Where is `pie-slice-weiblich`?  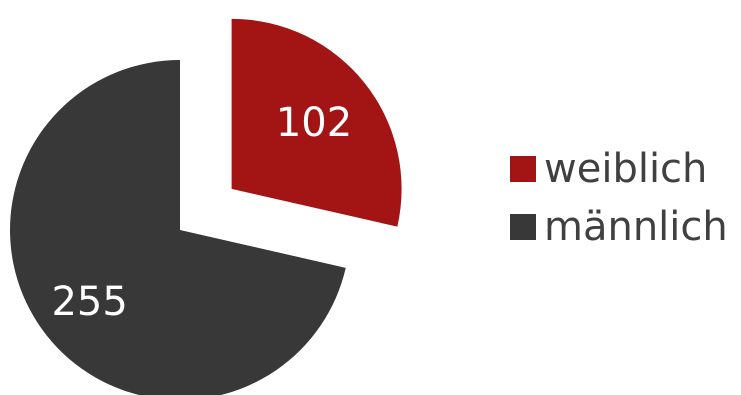
pie-slice-weiblich is located at coordinates (316, 122).